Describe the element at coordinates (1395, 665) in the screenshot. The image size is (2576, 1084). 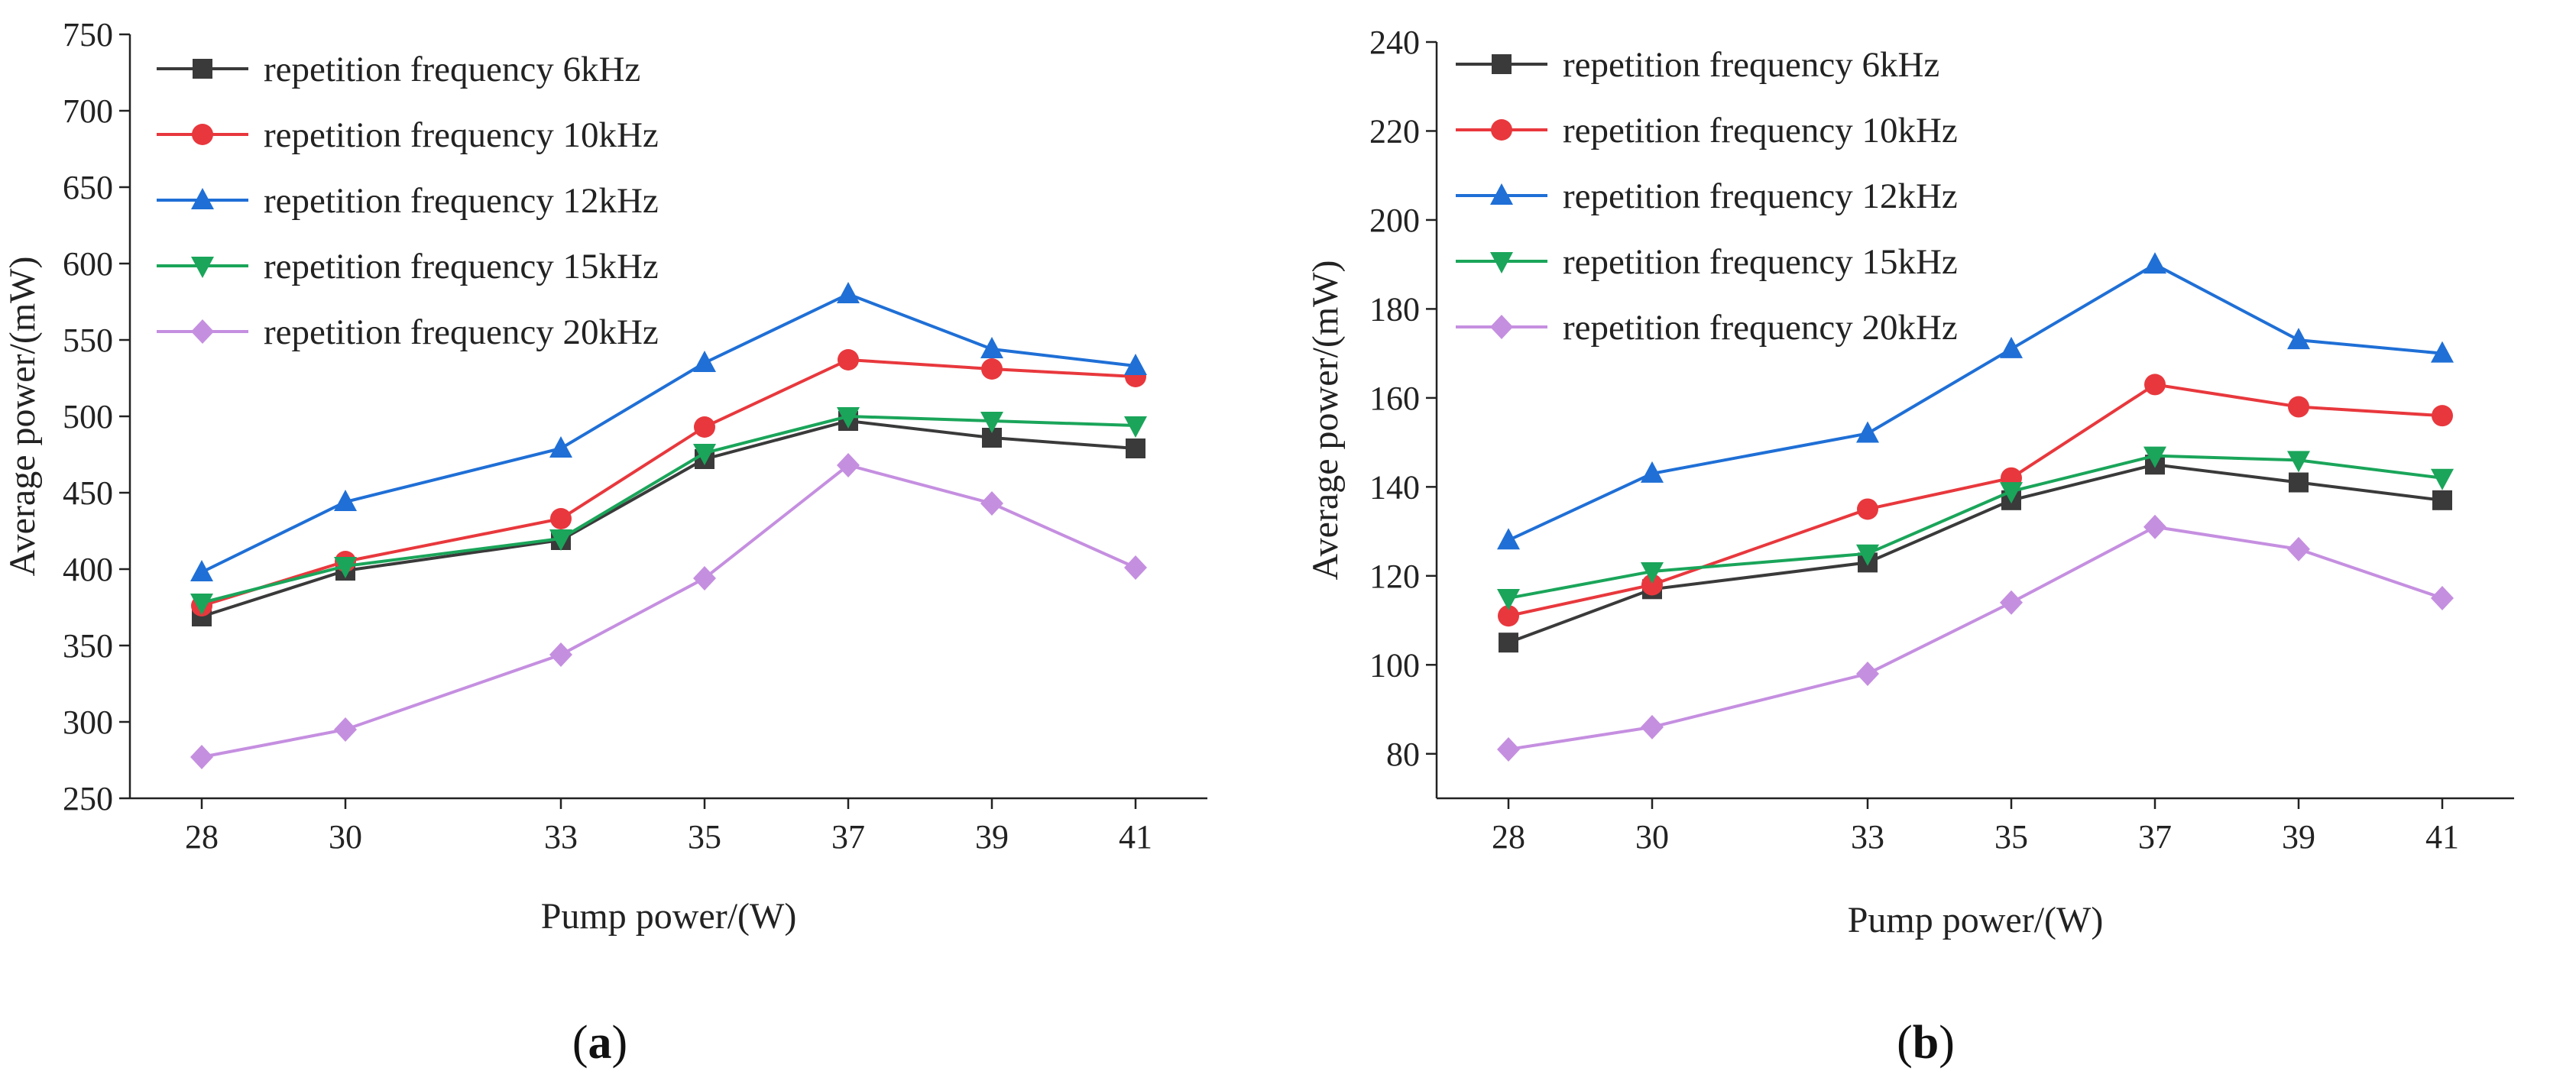
I see `y-tick-label: 100` at that location.